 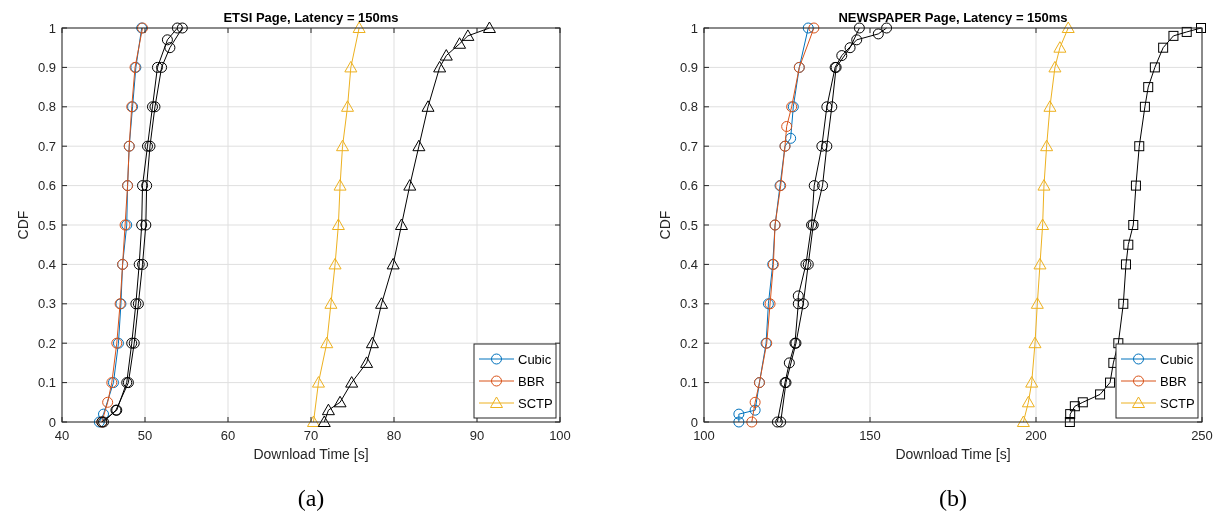 I want to click on chart-title: ETSI Page, Latency = 150ms, so click(x=311, y=17).